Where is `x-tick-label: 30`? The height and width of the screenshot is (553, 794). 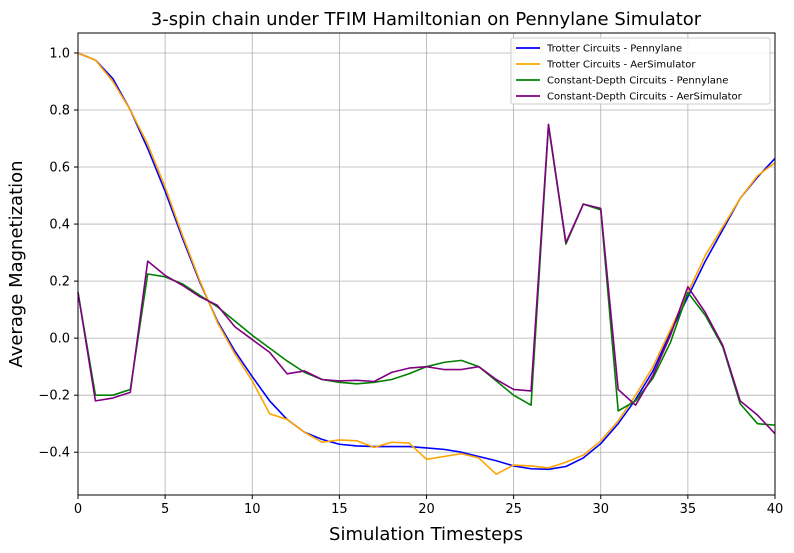 x-tick-label: 30 is located at coordinates (600, 509).